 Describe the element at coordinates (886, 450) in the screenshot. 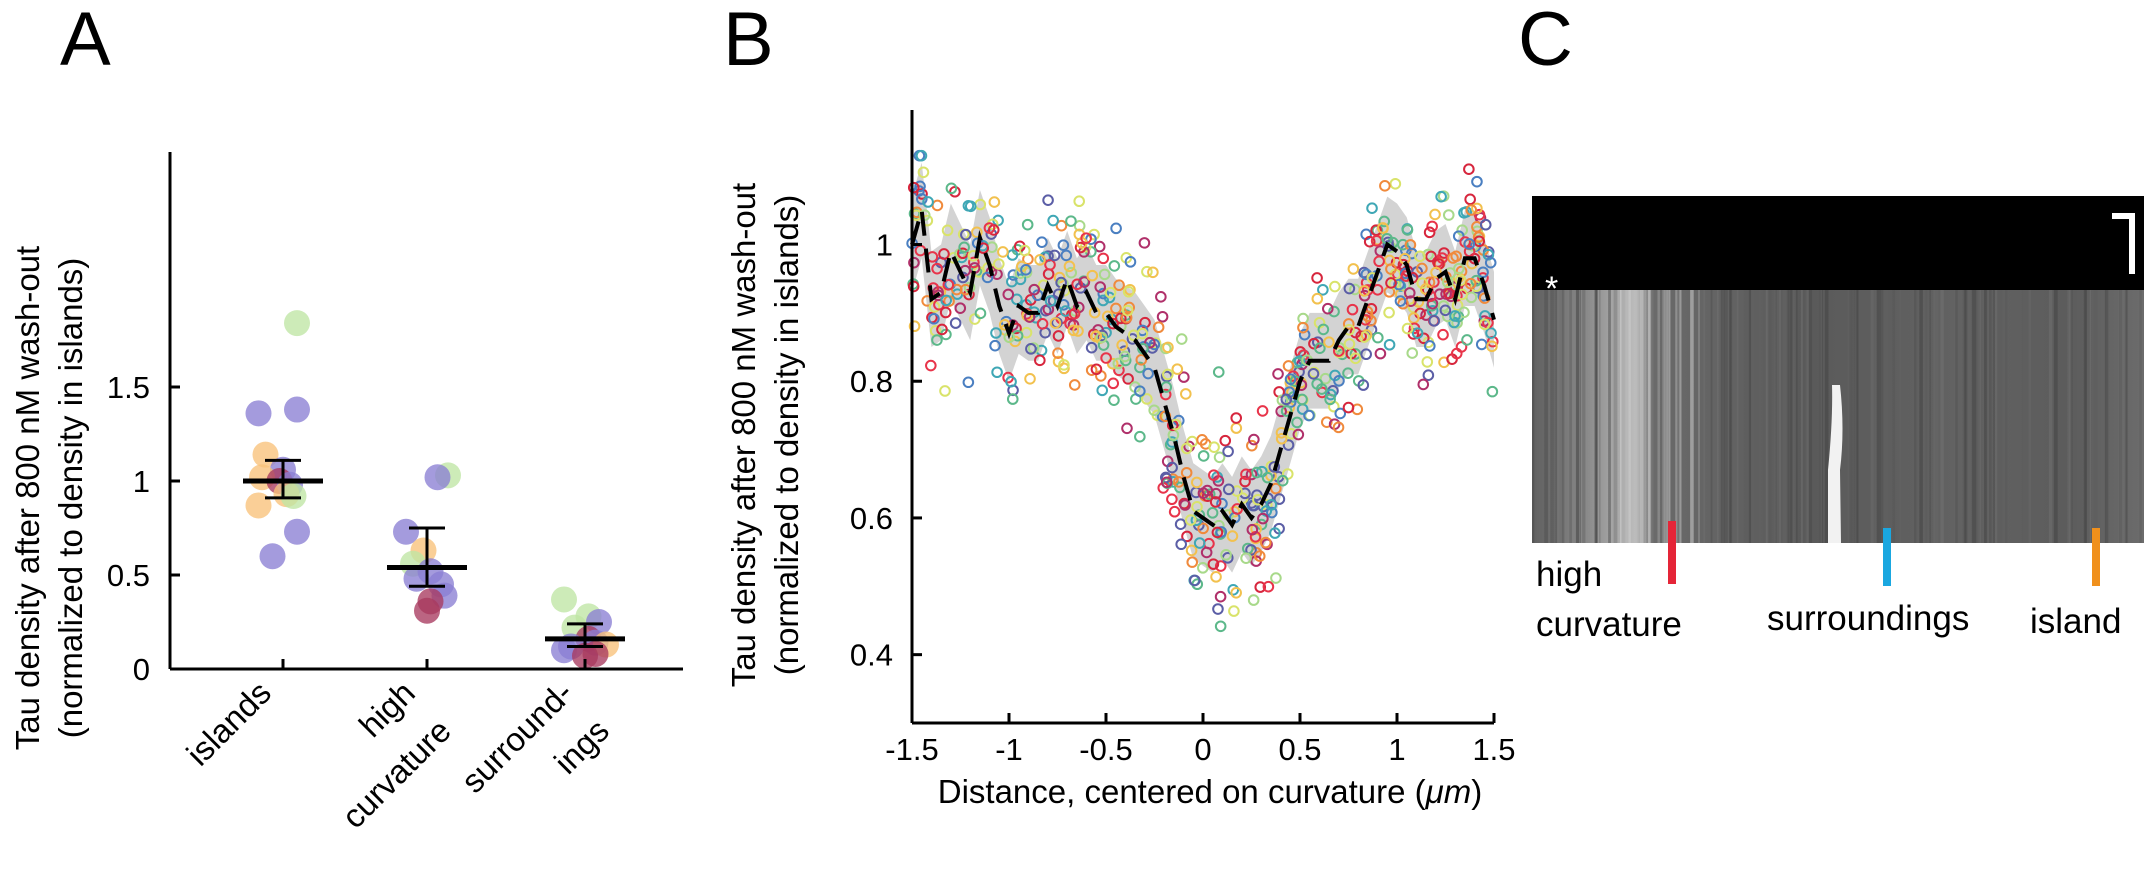

I see `panel-b-y-ticks: 0.4 0.6 0.8 1` at that location.